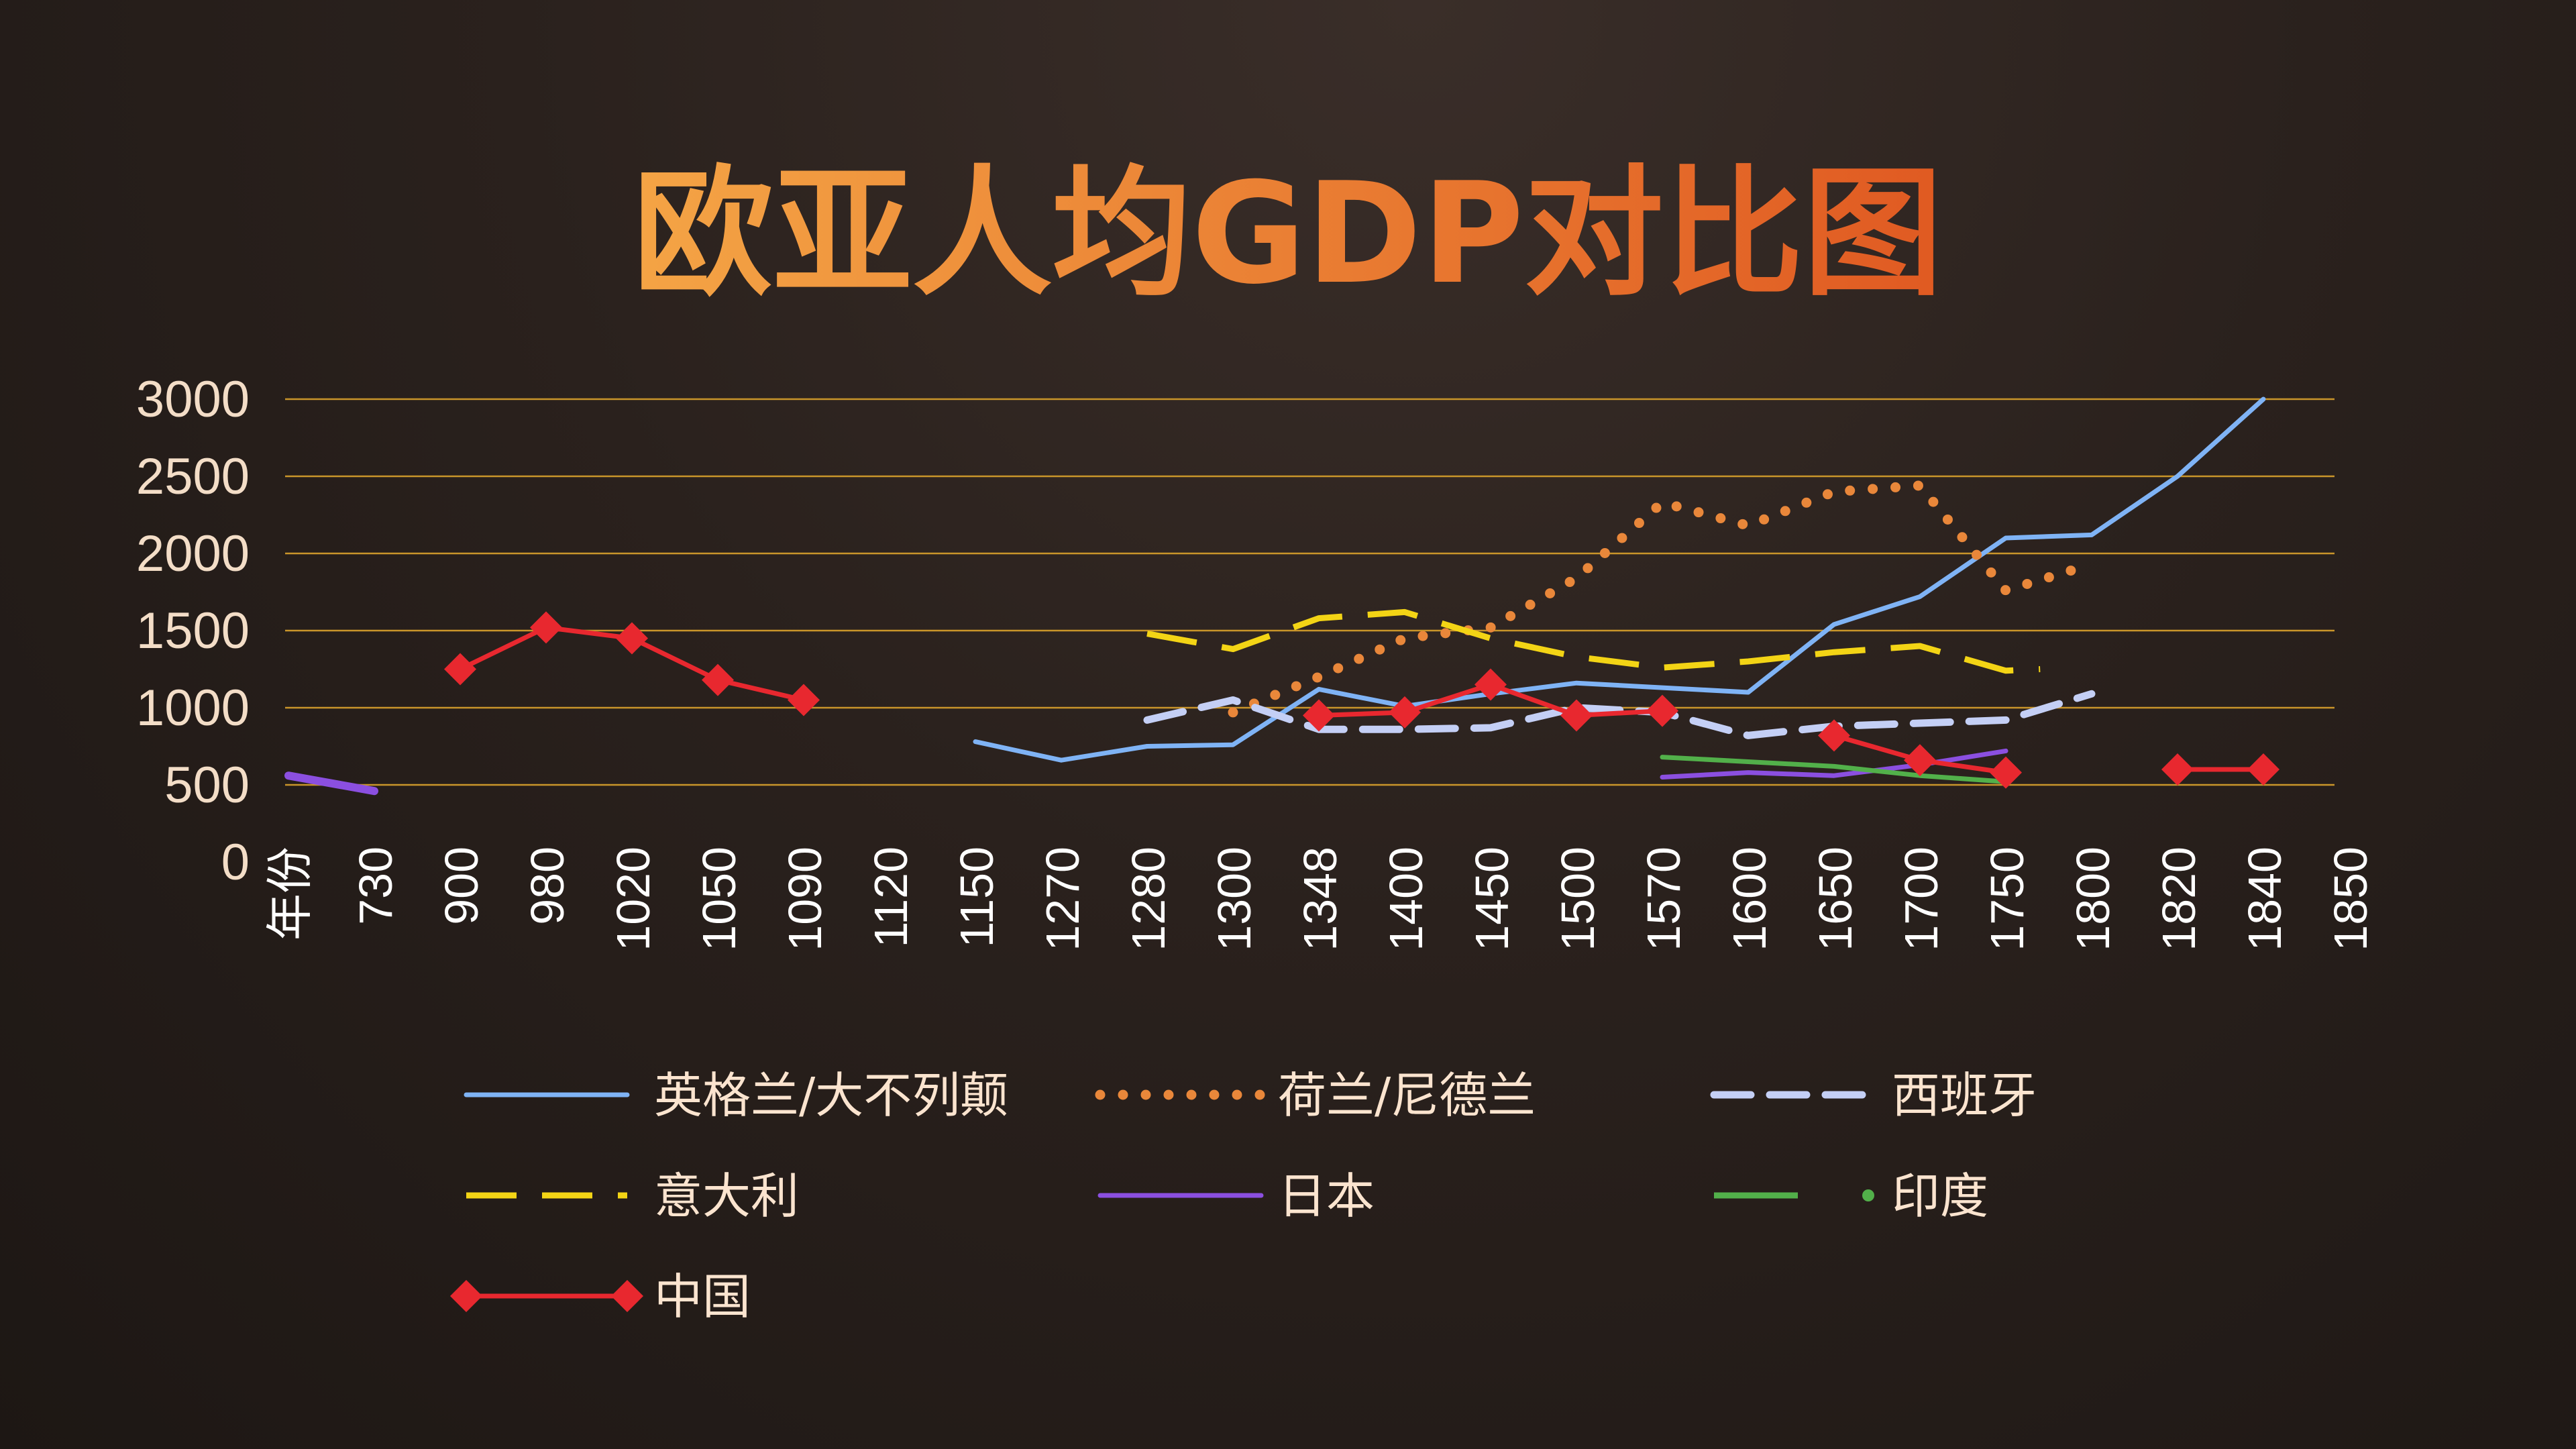  I want to click on y-tick-label: 1000, so click(193, 708).